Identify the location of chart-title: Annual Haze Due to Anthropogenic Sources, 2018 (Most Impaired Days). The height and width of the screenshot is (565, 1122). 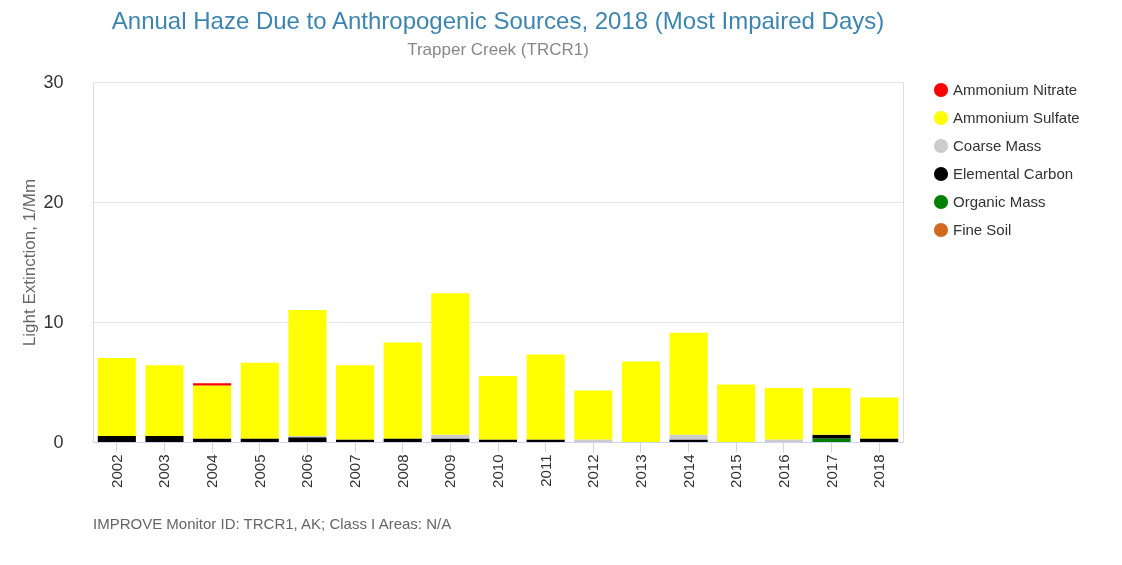
(498, 20).